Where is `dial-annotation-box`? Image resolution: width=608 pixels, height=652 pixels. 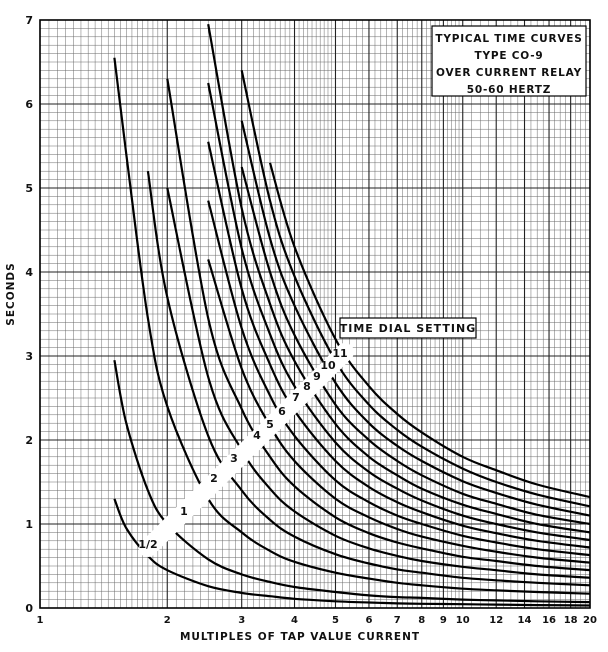
dial-annotation-box is located at coordinates (408, 328).